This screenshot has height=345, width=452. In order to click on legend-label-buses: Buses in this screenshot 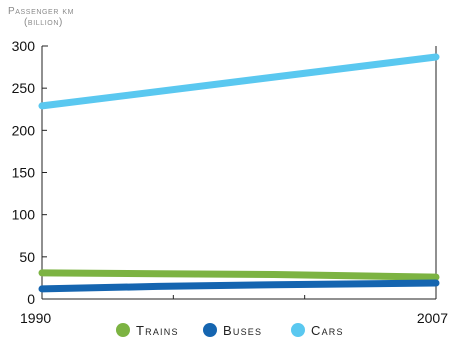, I will do `click(242, 330)`.